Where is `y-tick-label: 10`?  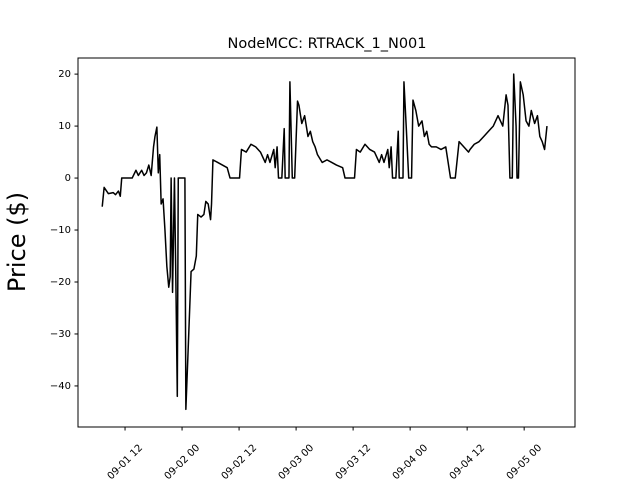 y-tick-label: 10 is located at coordinates (64, 126).